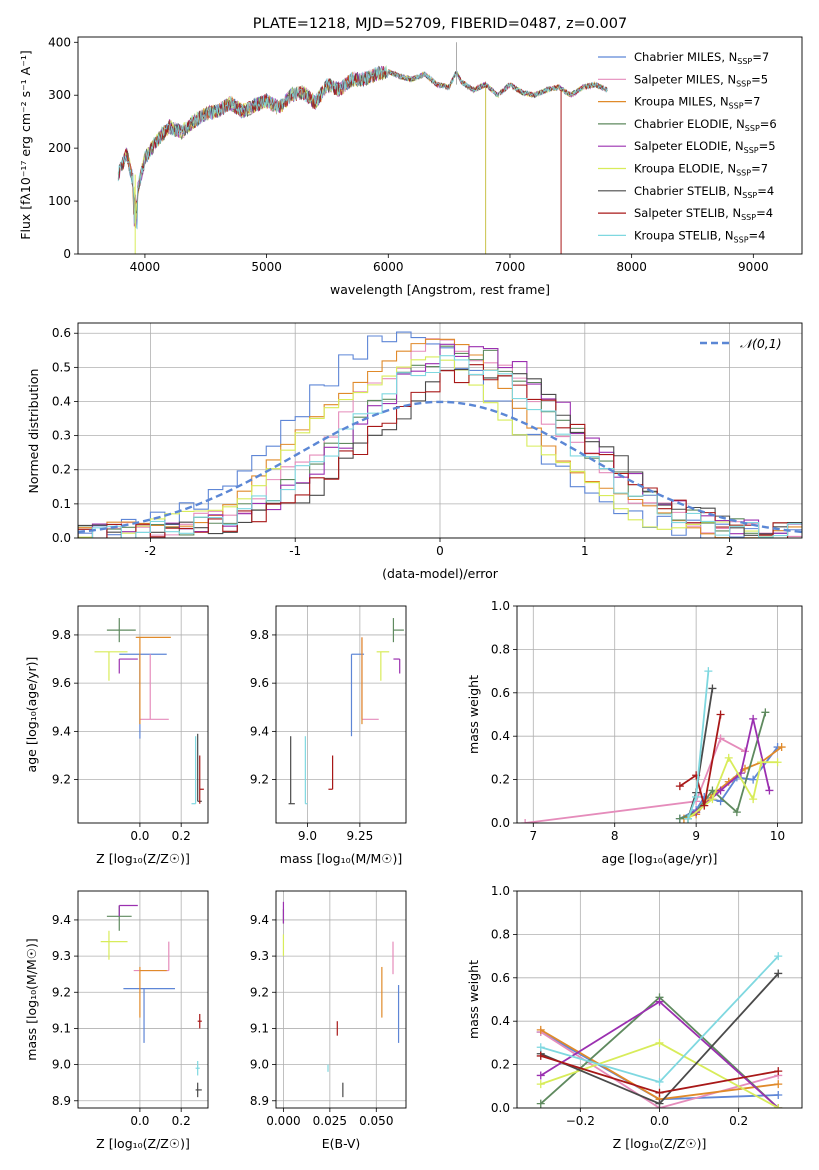 The width and height of the screenshot is (819, 1170). What do you see at coordinates (440, 573) in the screenshot?
I see `x-axis-label: (data-model)/error` at bounding box center [440, 573].